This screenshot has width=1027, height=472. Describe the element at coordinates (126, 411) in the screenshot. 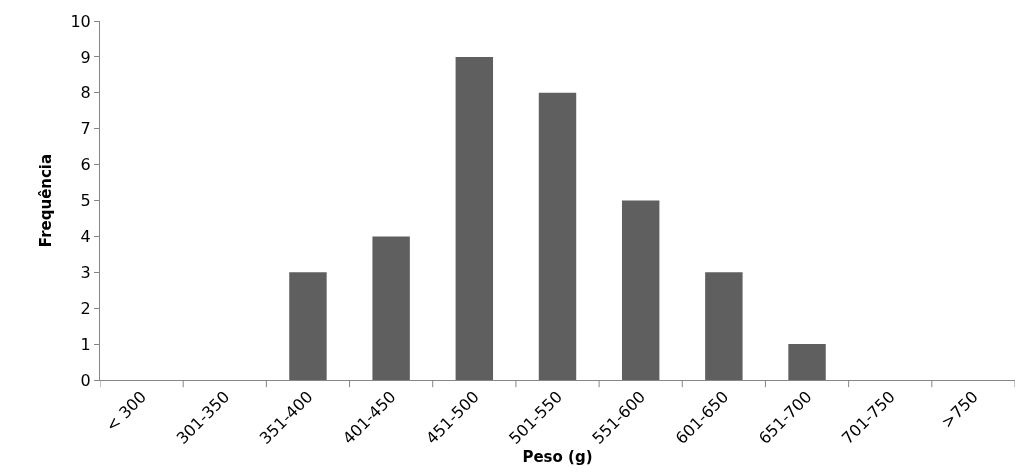

I see `x-tick-label: < 300` at that location.